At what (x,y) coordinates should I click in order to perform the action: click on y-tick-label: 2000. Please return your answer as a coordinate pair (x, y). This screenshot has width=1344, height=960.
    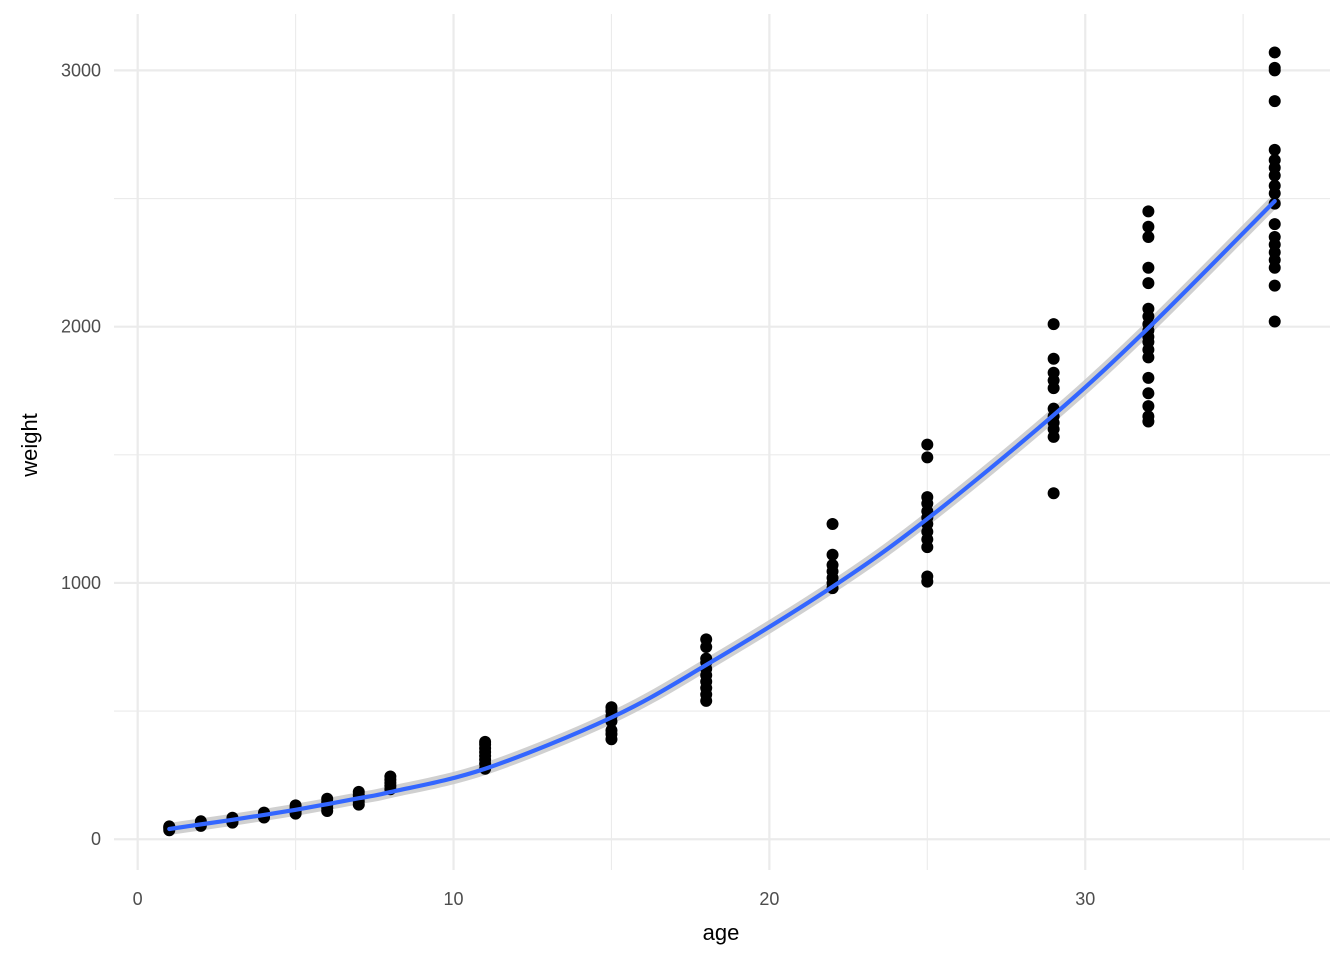
    Looking at the image, I should click on (81, 327).